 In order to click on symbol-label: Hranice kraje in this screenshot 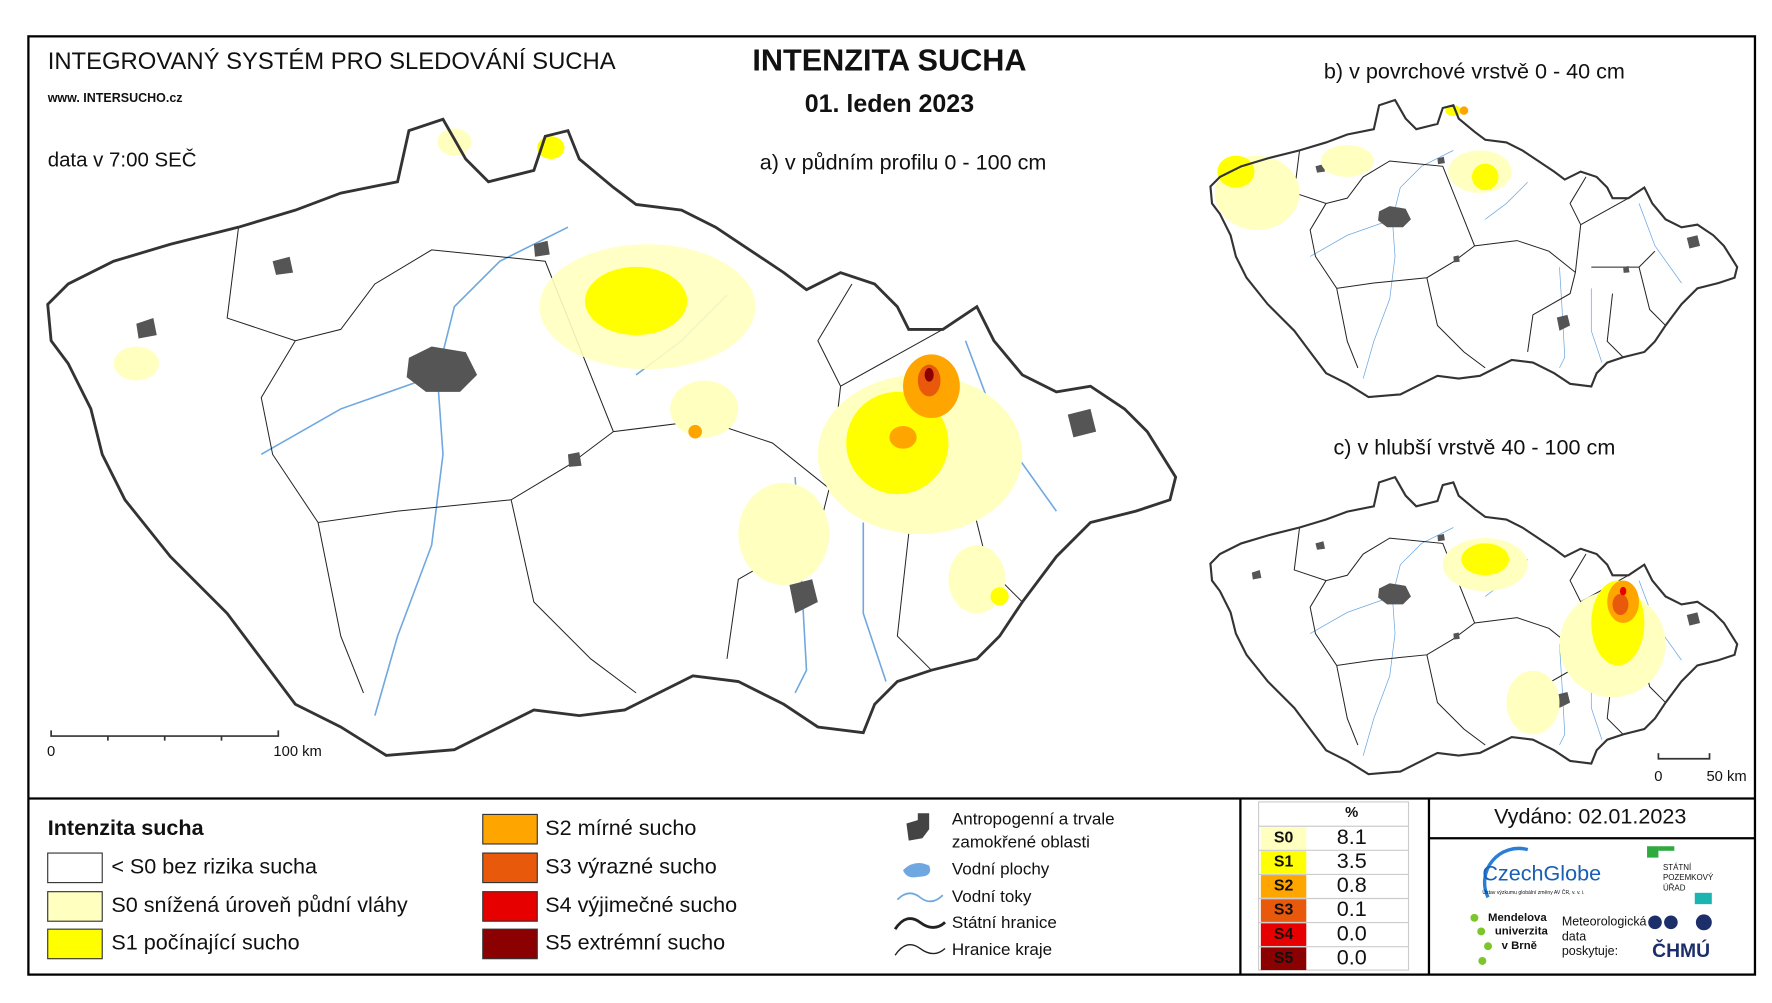, I will do `click(1002, 949)`.